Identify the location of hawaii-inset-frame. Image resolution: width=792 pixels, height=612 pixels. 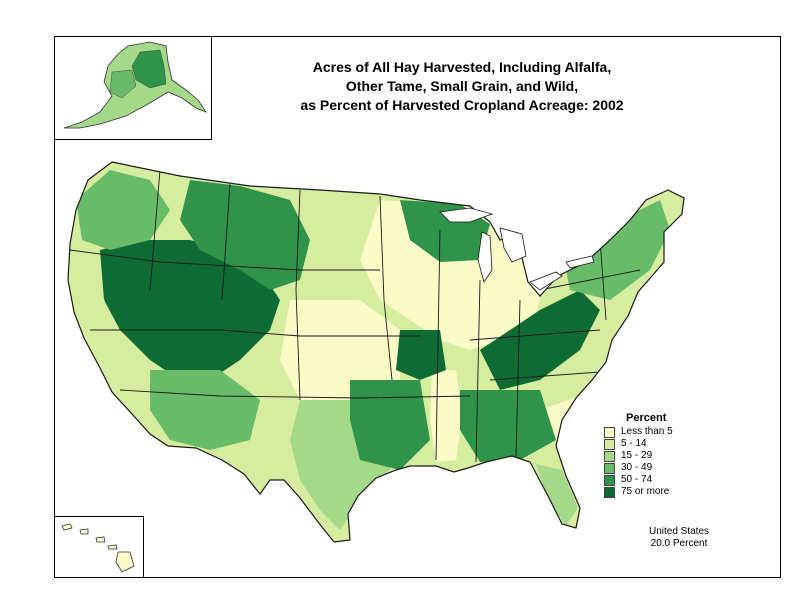
(99, 547).